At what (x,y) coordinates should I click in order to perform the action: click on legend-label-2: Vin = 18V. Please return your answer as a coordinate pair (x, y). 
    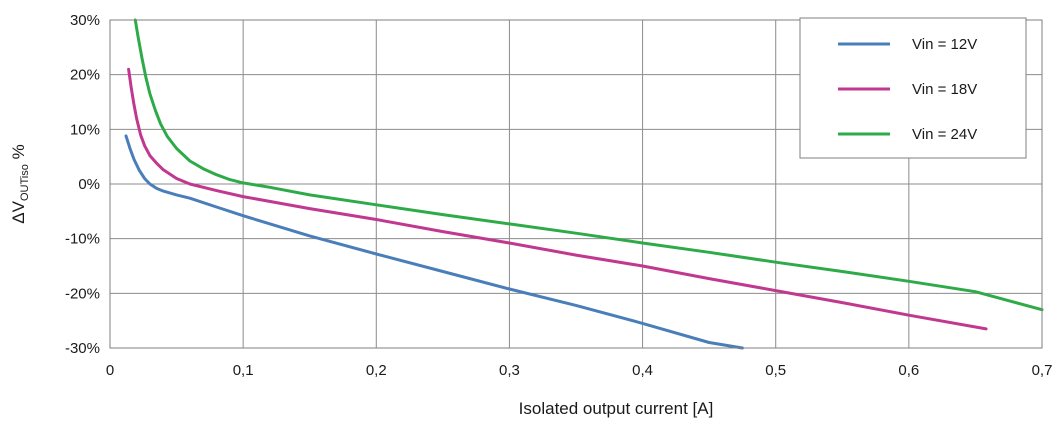
    Looking at the image, I should click on (944, 89).